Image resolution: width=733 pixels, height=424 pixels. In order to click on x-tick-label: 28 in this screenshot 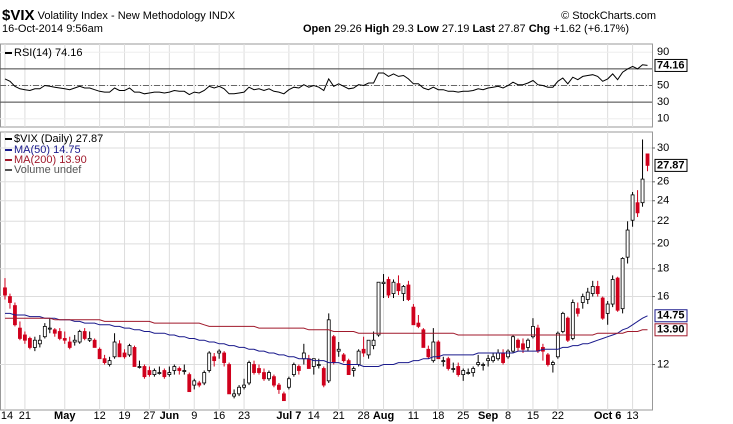, I will do `click(363, 416)`.